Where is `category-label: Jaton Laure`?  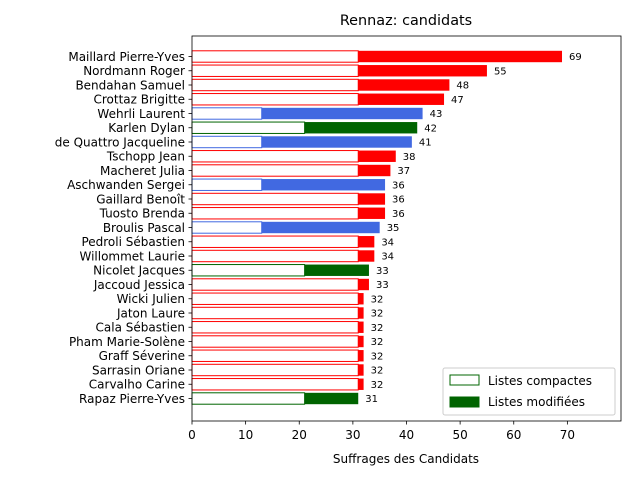
category-label: Jaton Laure is located at coordinates (150, 313).